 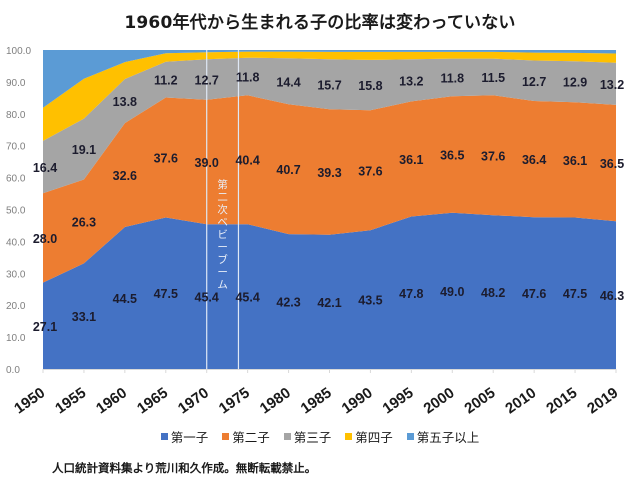 What do you see at coordinates (16, 306) in the screenshot?
I see `y-tick-label: 20.0` at bounding box center [16, 306].